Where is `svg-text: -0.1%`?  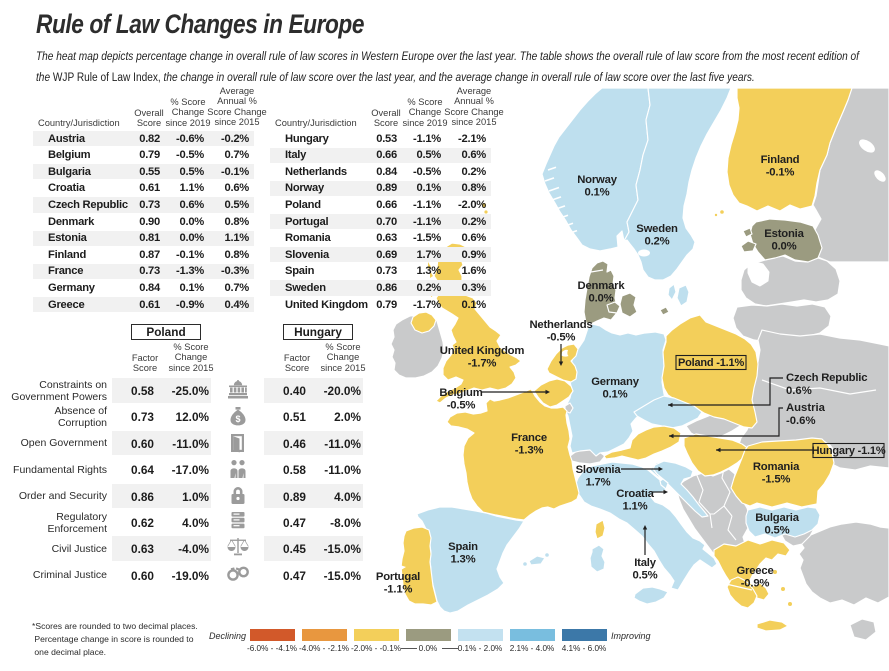
svg-text: -0.1% is located at coordinates (780, 173).